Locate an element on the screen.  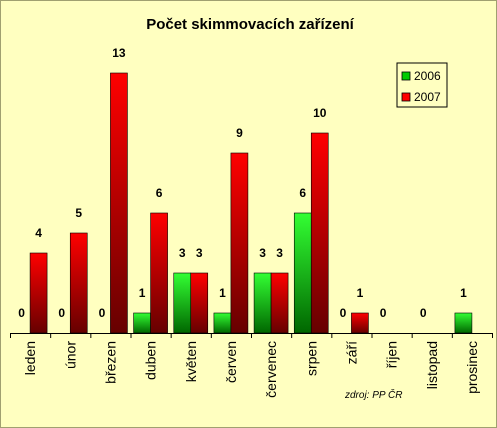
category-label-březen: březen is located at coordinates (110, 362).